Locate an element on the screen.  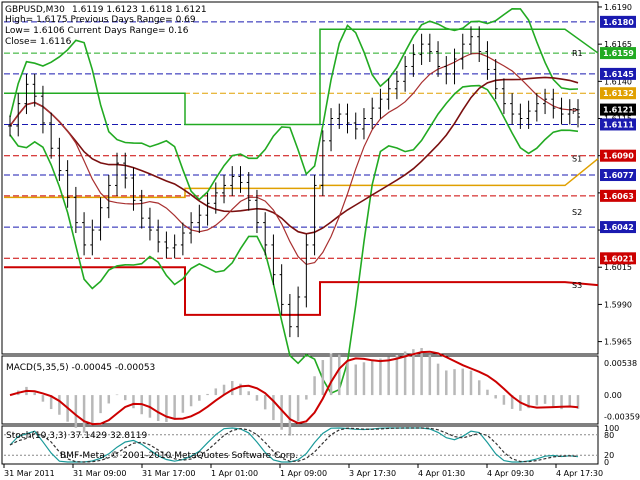
price-label: 1.6132 is located at coordinates (618, 93).